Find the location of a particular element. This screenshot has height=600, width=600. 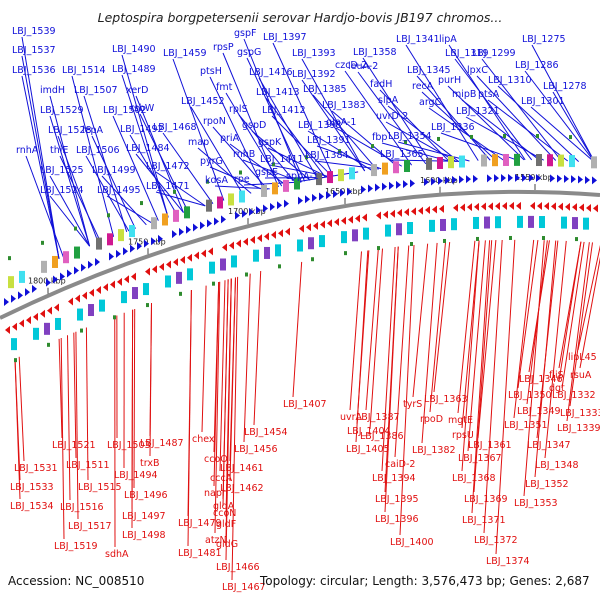

forward-gene-label: LBJ_1490 is located at coordinates (134, 49).